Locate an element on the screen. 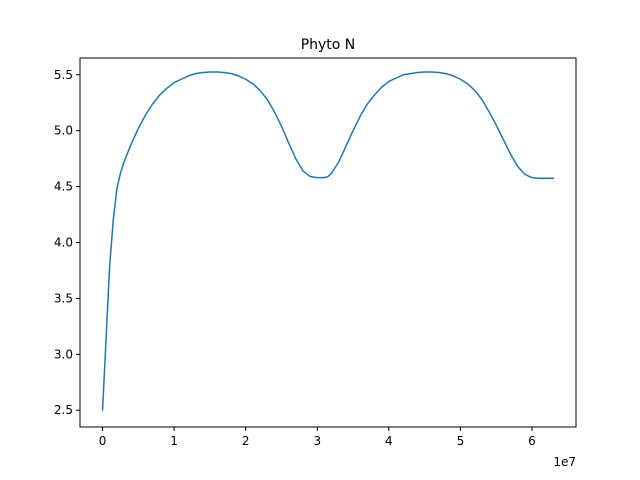 Image resolution: width=640 pixels, height=480 pixels. x-tick-label: 1 is located at coordinates (174, 441).